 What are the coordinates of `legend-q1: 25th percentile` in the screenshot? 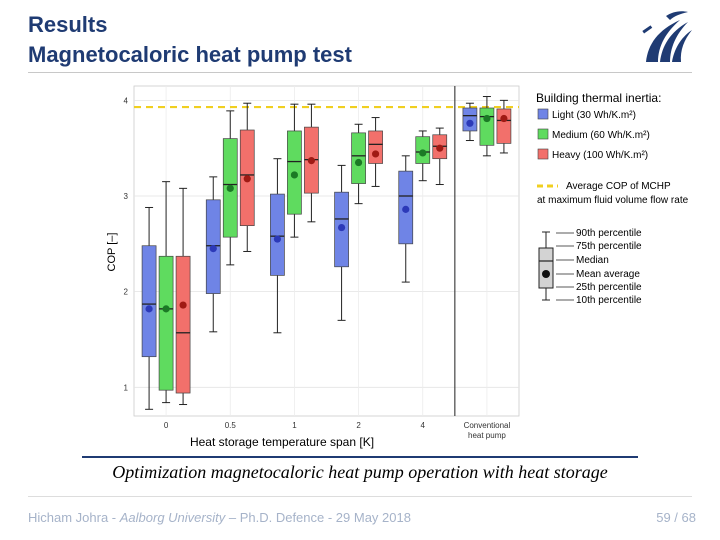 It's located at (609, 287).